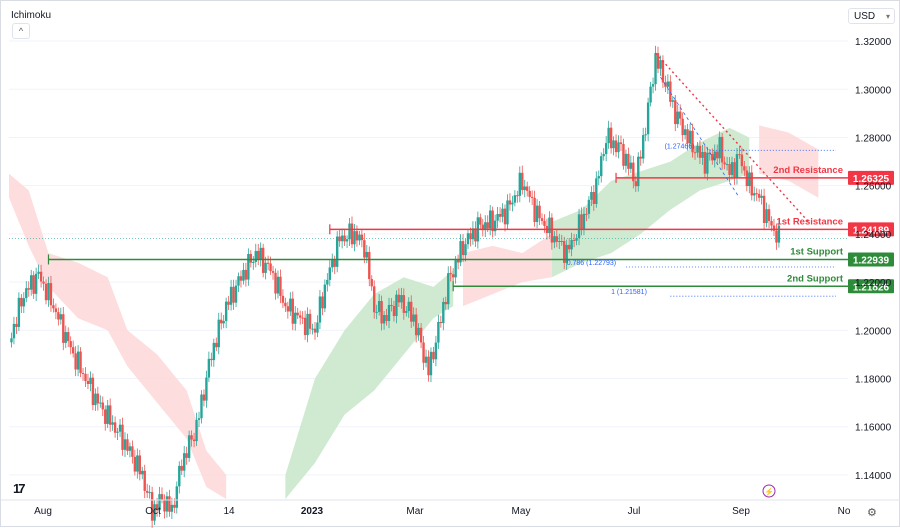 The height and width of the screenshot is (528, 900). What do you see at coordinates (871, 229) in the screenshot?
I see `price-label-box` at bounding box center [871, 229].